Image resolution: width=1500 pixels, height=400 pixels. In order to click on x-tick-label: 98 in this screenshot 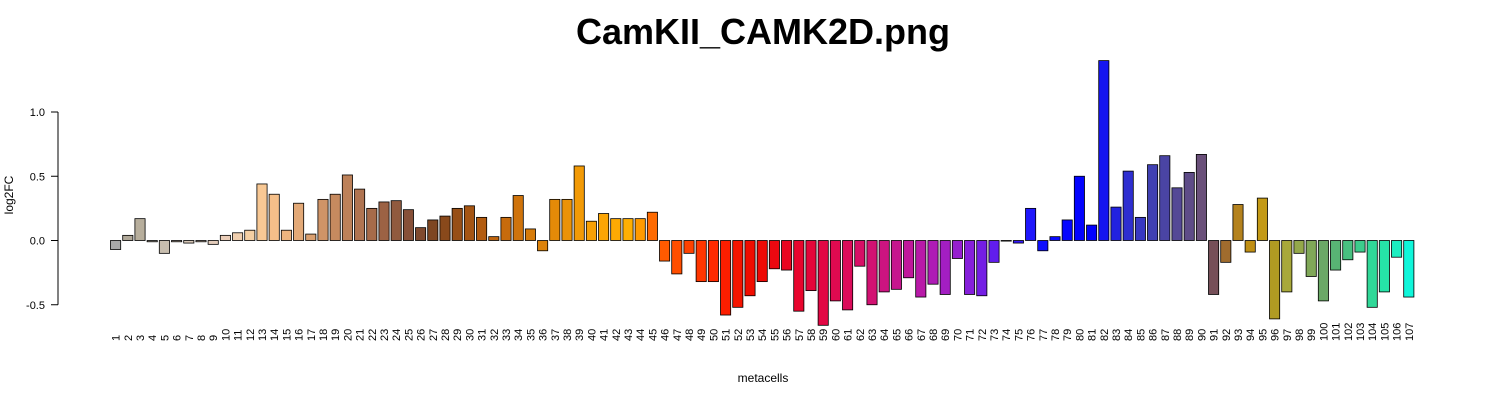, I will do `click(1300, 335)`.